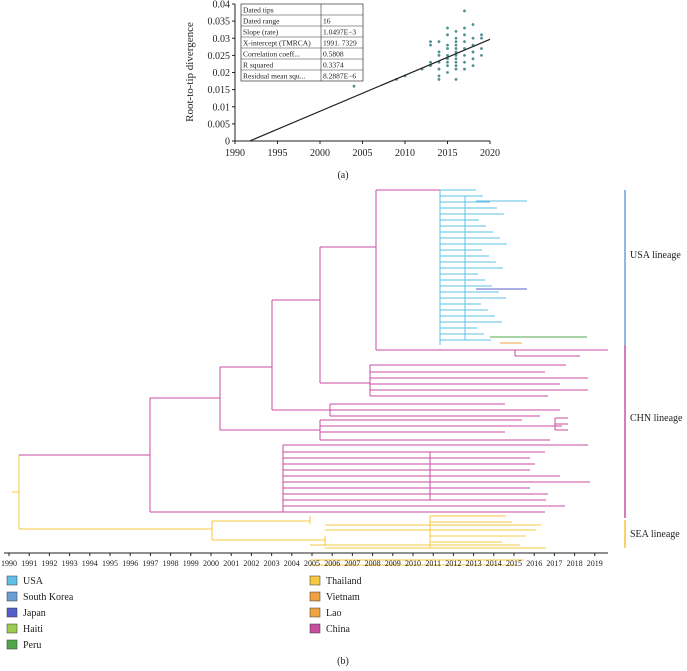 This screenshot has height=671, width=687. Describe the element at coordinates (373, 563) in the screenshot. I see `time-tick-label: 2008` at that location.